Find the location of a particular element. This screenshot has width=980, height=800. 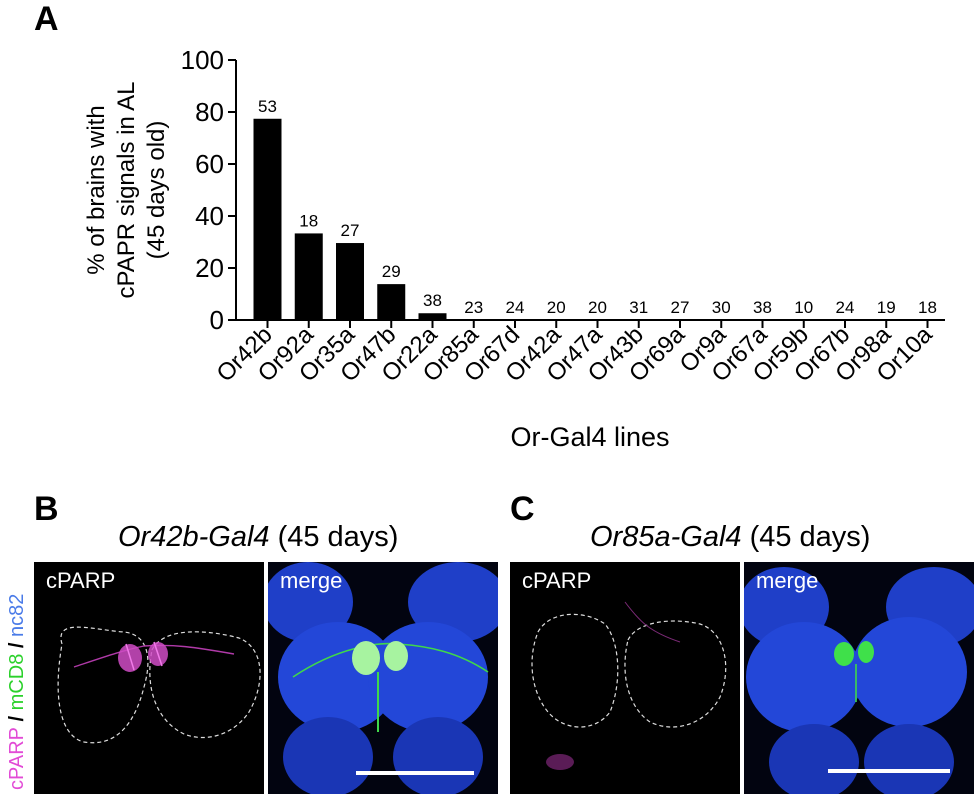

bar-n-label: 10 is located at coordinates (803, 307).